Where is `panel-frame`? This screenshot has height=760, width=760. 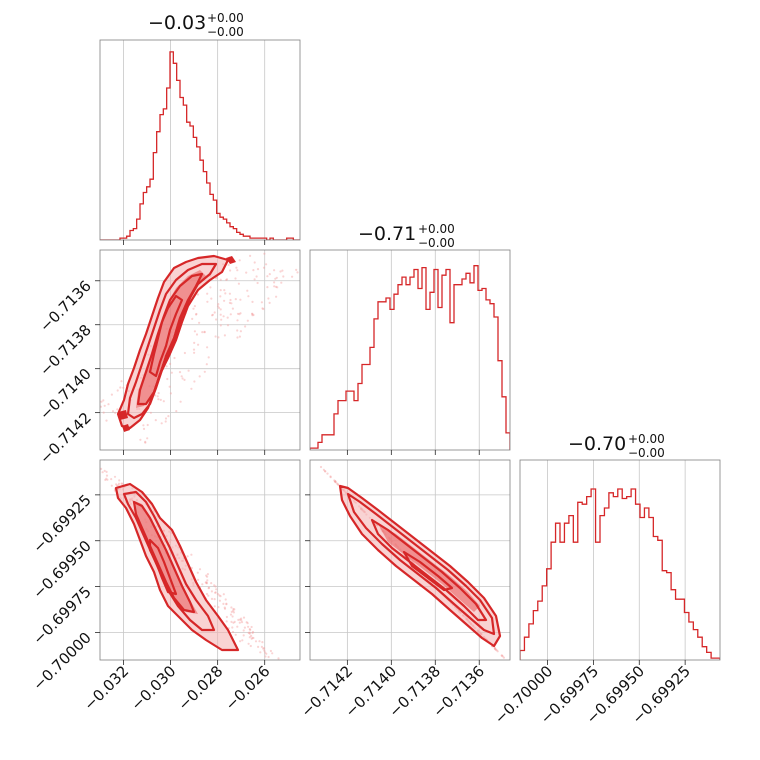 panel-frame is located at coordinates (620, 560).